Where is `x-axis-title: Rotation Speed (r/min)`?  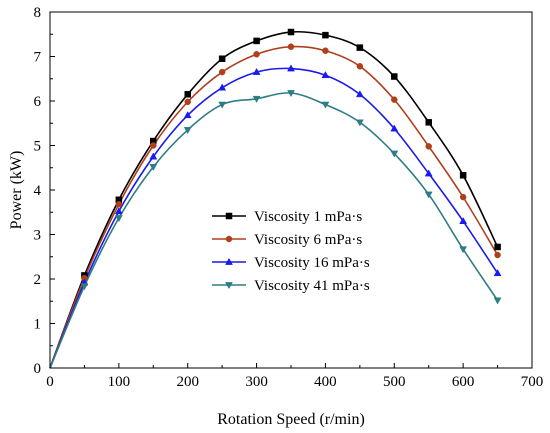
x-axis-title: Rotation Speed (r/min) is located at coordinates (291, 419).